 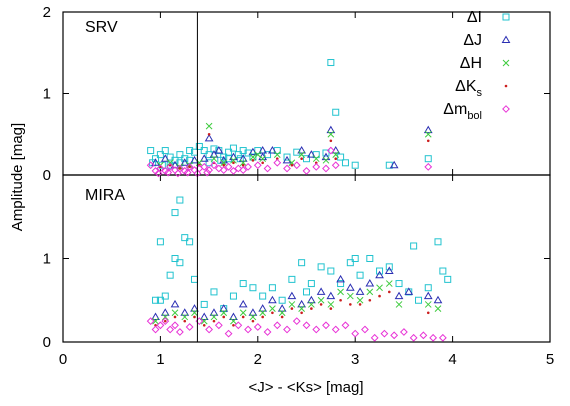 What do you see at coordinates (47, 175) in the screenshot?
I see `y-tick-label: 0` at bounding box center [47, 175].